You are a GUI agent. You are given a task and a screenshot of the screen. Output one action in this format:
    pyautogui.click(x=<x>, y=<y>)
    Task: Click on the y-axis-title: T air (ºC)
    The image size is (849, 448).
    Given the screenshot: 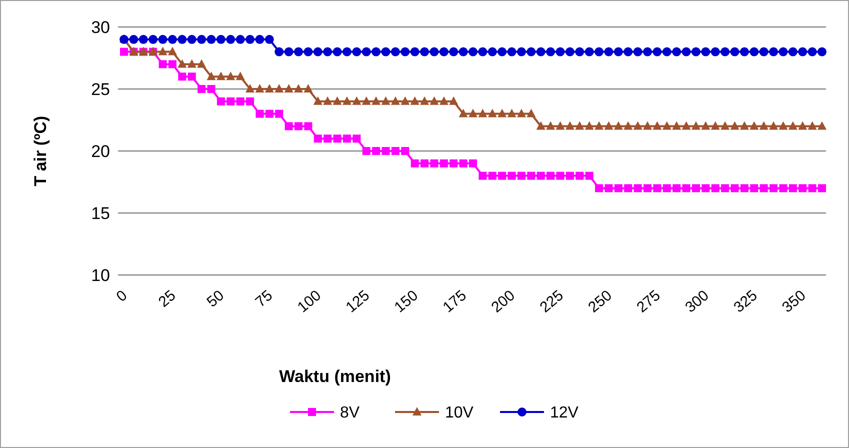 What is the action you would take?
    pyautogui.click(x=40, y=151)
    